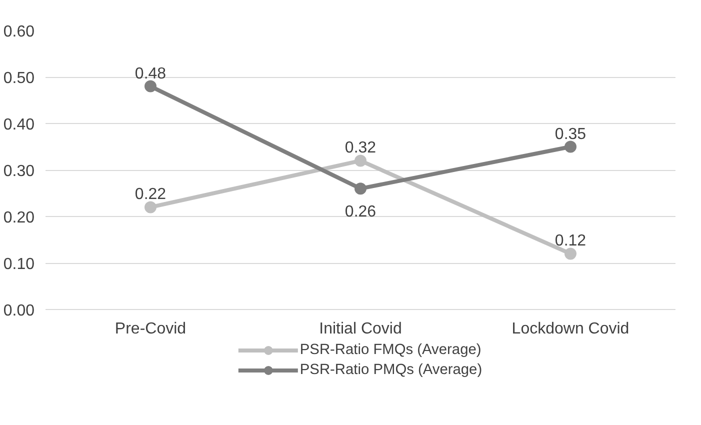  I want to click on y-tick-label: 0.00, so click(19, 311).